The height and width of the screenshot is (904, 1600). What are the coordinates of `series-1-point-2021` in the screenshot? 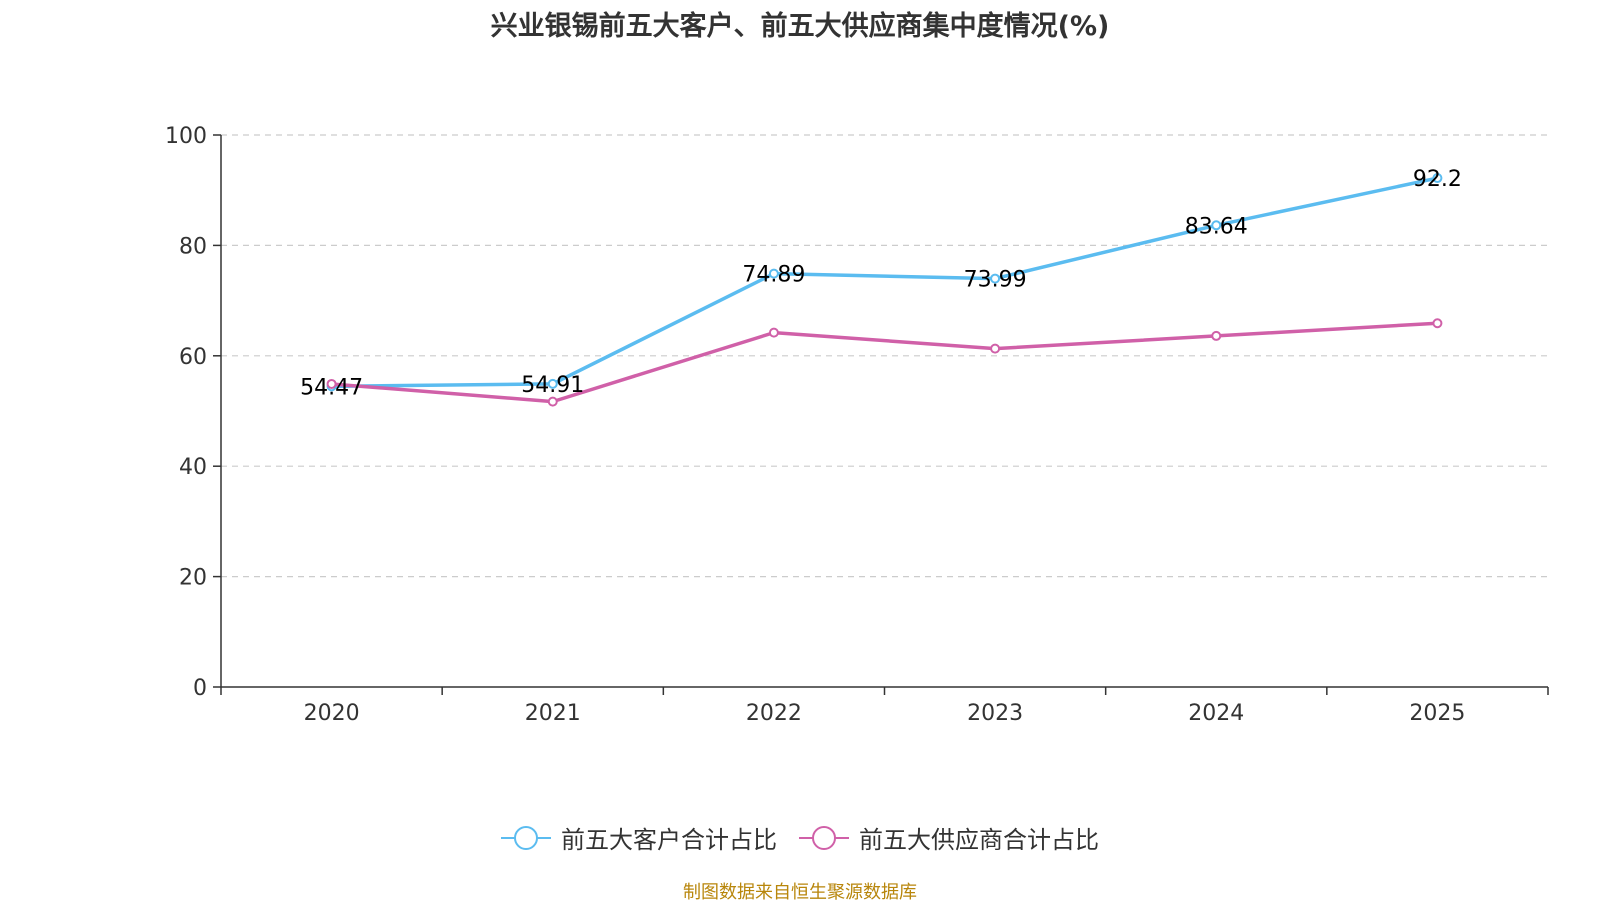 It's located at (552, 401).